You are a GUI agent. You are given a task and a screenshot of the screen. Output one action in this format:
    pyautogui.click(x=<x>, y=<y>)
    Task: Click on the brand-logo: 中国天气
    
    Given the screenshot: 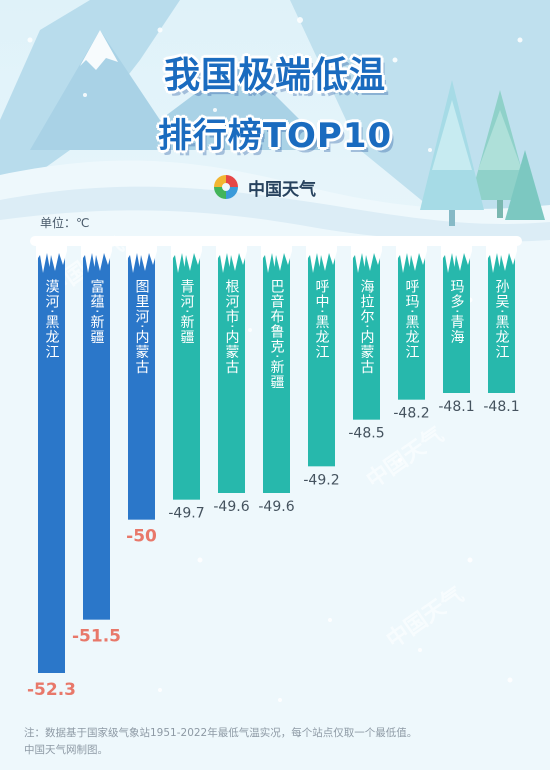 What is the action you would take?
    pyautogui.click(x=263, y=187)
    